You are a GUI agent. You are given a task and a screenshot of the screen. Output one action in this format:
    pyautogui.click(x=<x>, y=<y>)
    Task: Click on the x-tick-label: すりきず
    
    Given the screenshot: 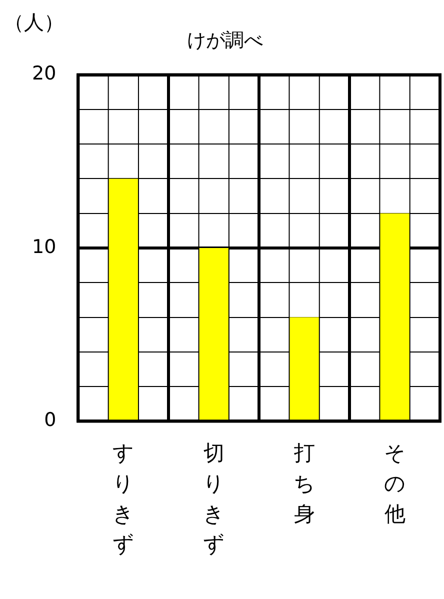 What is the action you would take?
    pyautogui.click(x=123, y=498)
    